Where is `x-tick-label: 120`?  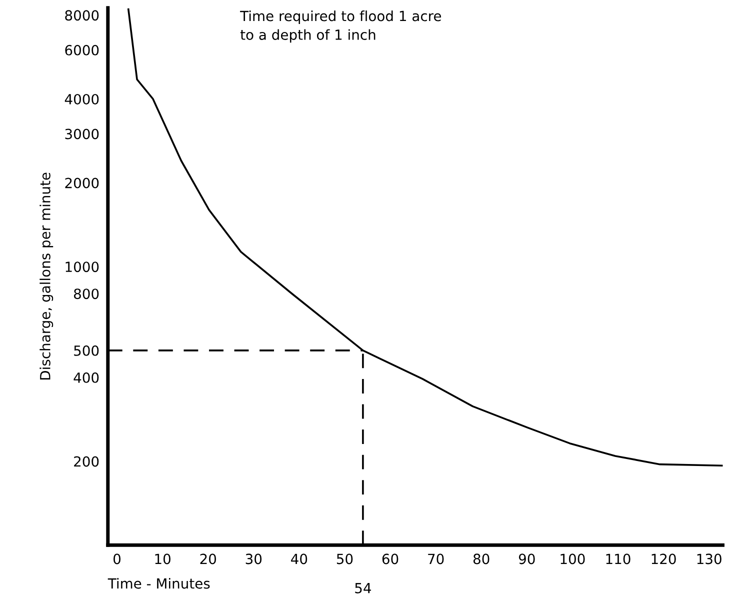
x-tick-label: 120 is located at coordinates (664, 559).